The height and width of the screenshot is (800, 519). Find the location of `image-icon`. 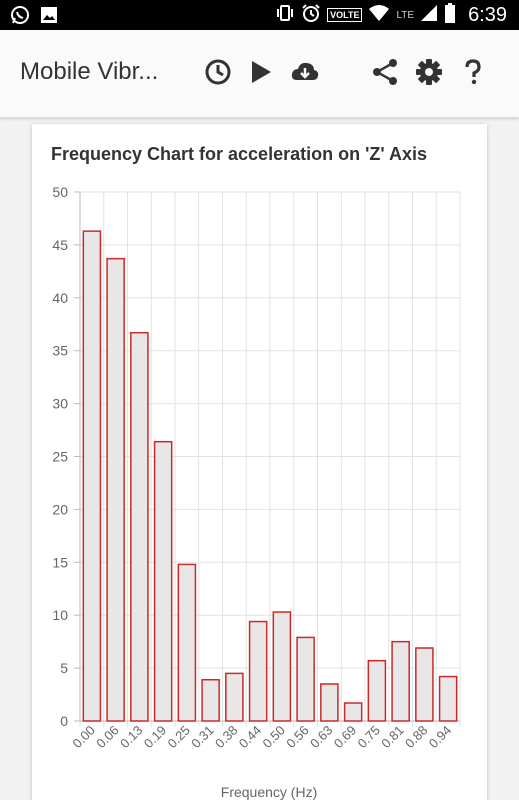

image-icon is located at coordinates (49, 17).